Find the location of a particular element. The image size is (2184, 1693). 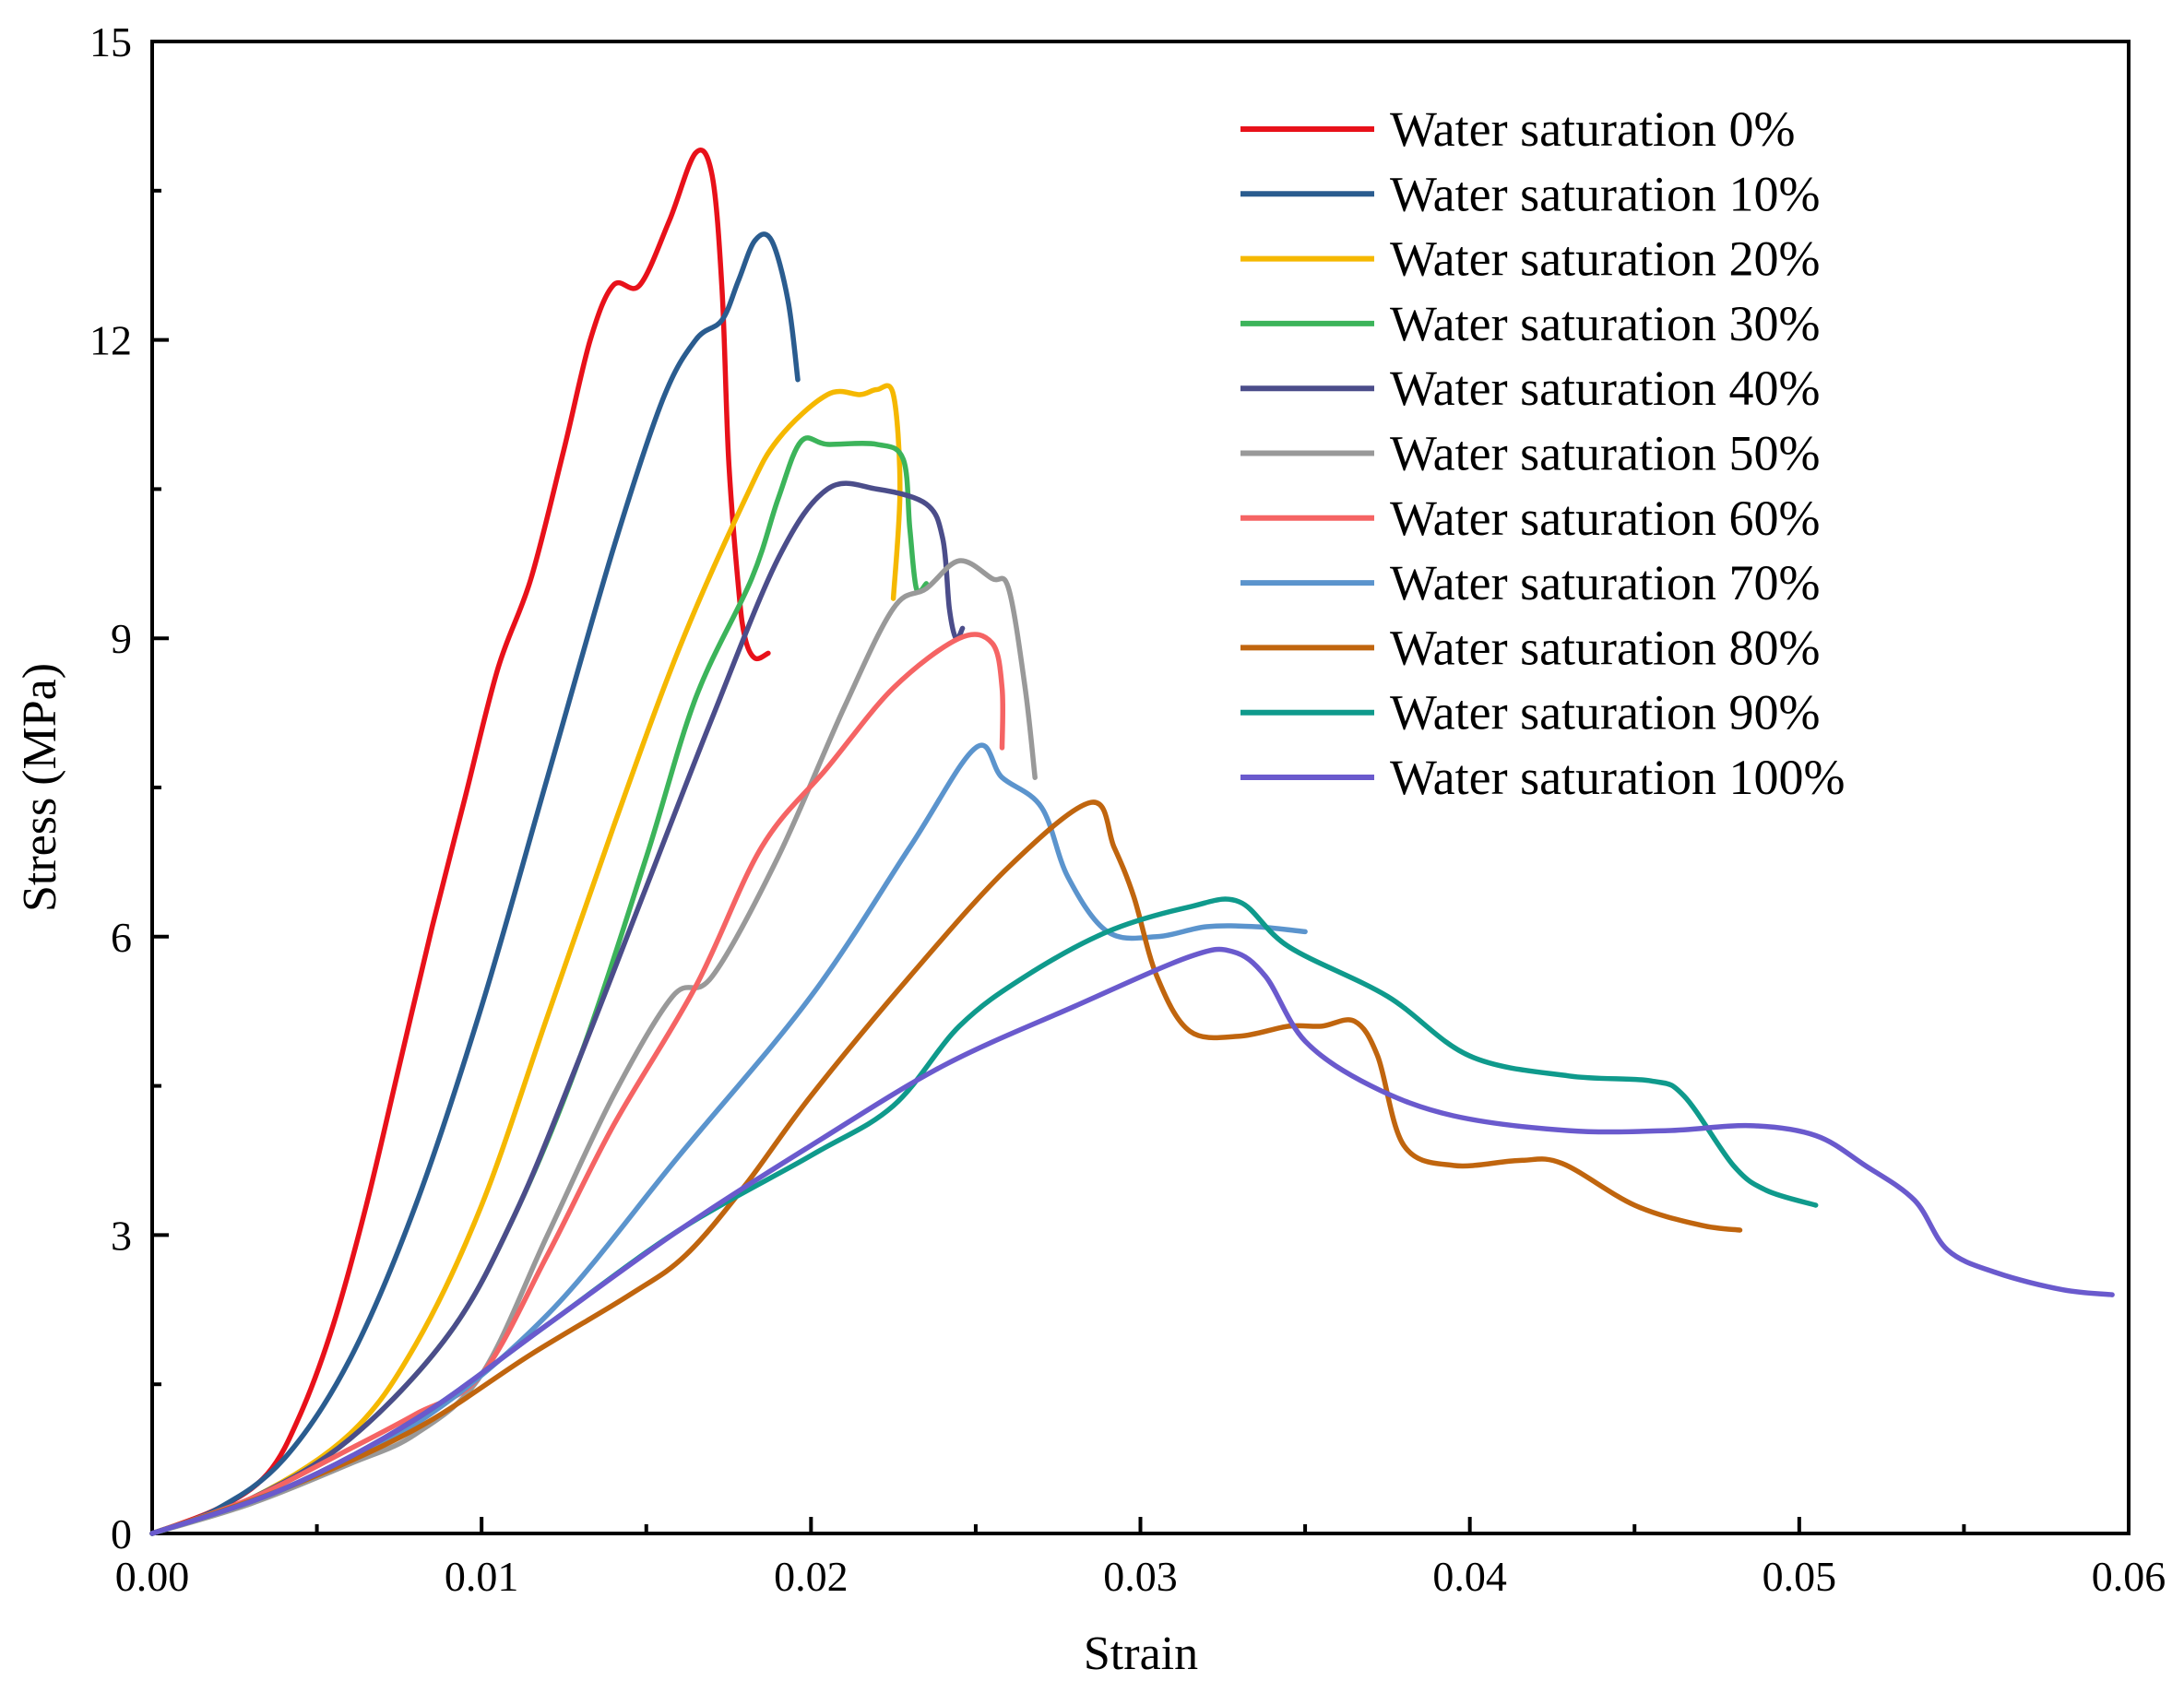

x-tick-label: 0.03 is located at coordinates (1140, 1576).